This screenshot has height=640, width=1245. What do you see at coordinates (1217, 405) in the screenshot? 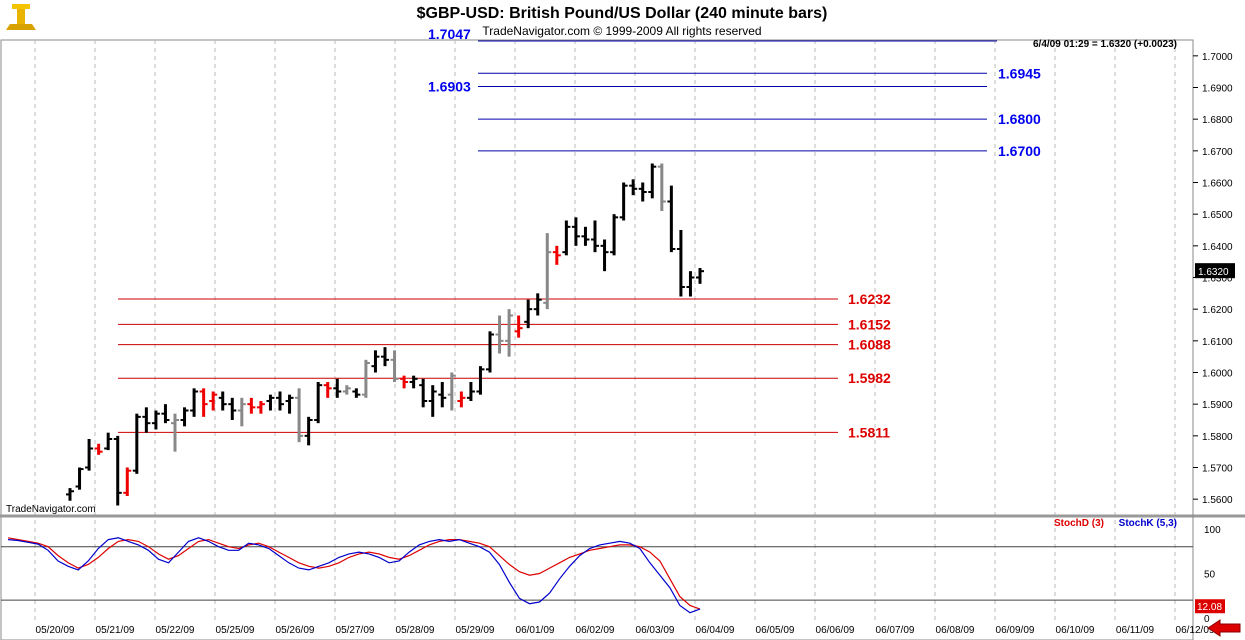
I see `y-tick-label: 1.5900` at bounding box center [1217, 405].